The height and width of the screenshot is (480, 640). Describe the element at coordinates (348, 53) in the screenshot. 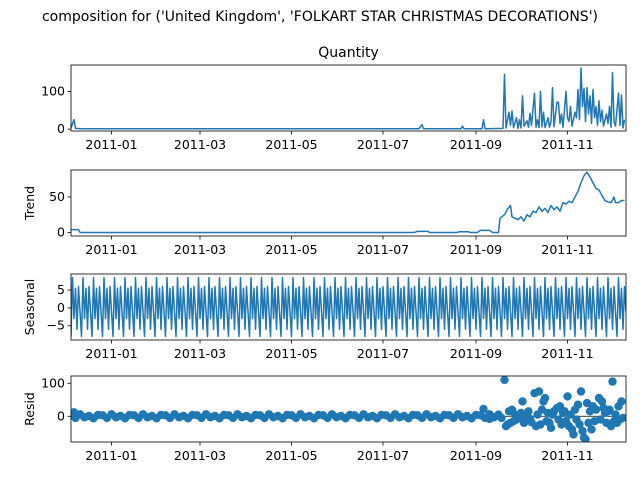

I see `panel-title-observed: Quantity` at that location.